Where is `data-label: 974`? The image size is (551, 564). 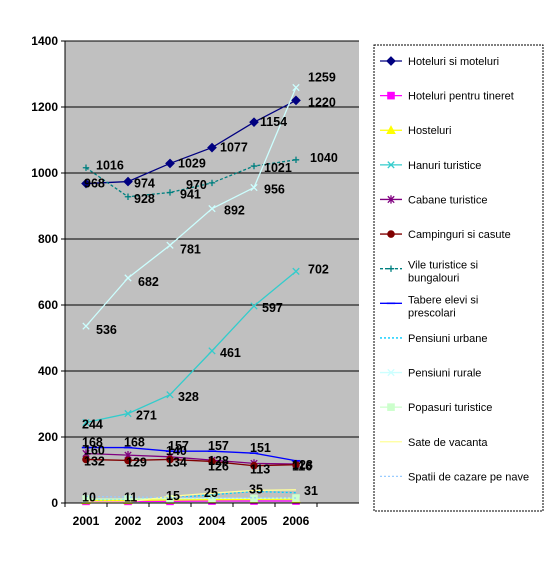
data-label: 974 is located at coordinates (144, 184).